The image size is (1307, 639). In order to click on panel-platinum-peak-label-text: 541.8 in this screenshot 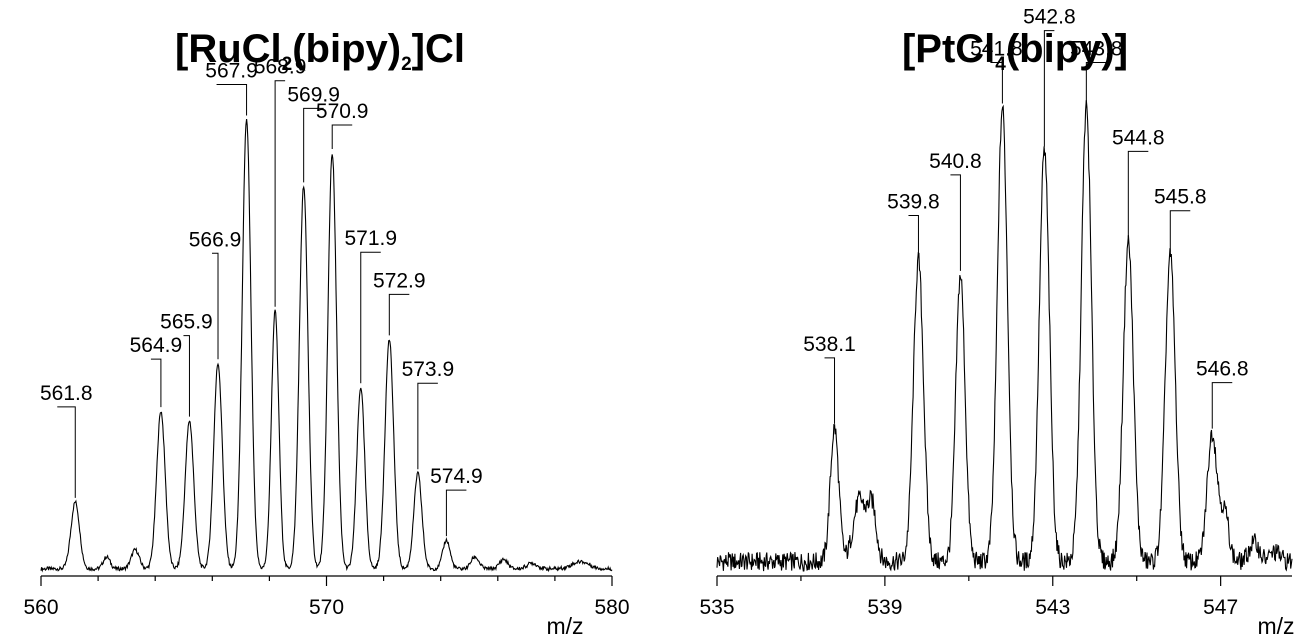, I will do `click(996, 49)`.